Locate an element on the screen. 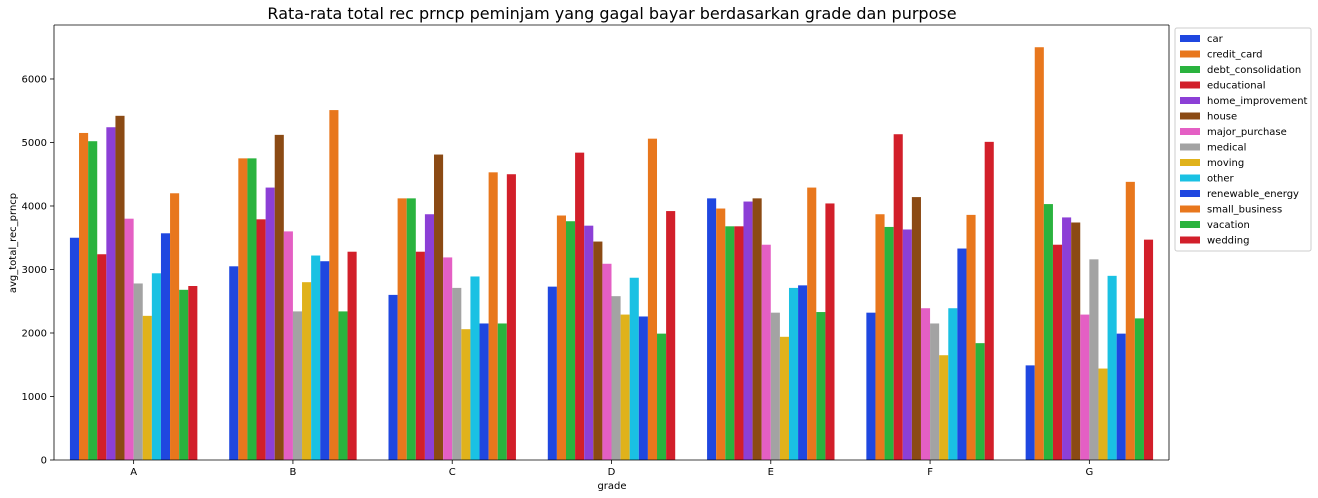 The width and height of the screenshot is (1318, 498). bar-debt_consolidation-G is located at coordinates (1048, 332).